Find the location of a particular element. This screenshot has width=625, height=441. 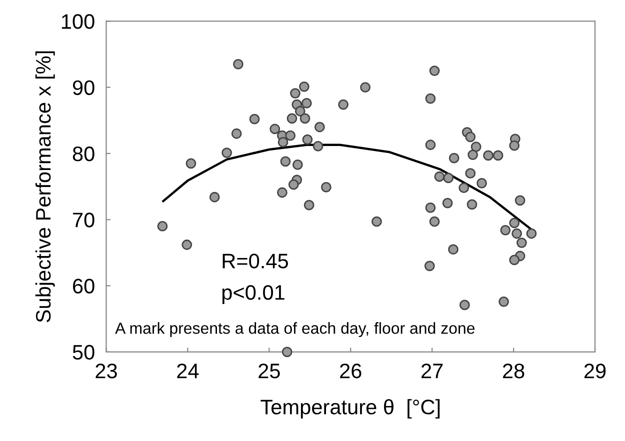

x-tick-label: 29 is located at coordinates (595, 371).